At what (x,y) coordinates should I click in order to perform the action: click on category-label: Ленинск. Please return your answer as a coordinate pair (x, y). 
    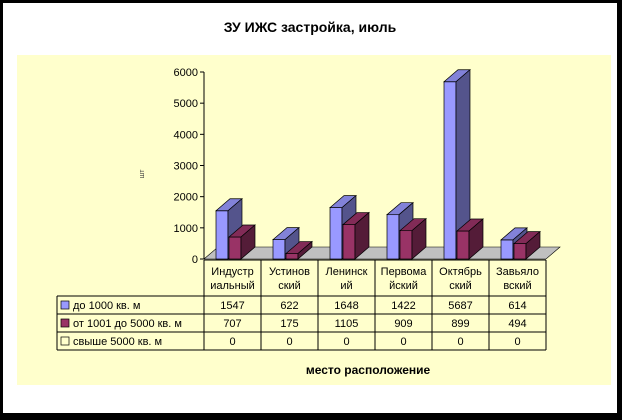
    Looking at the image, I should click on (347, 272).